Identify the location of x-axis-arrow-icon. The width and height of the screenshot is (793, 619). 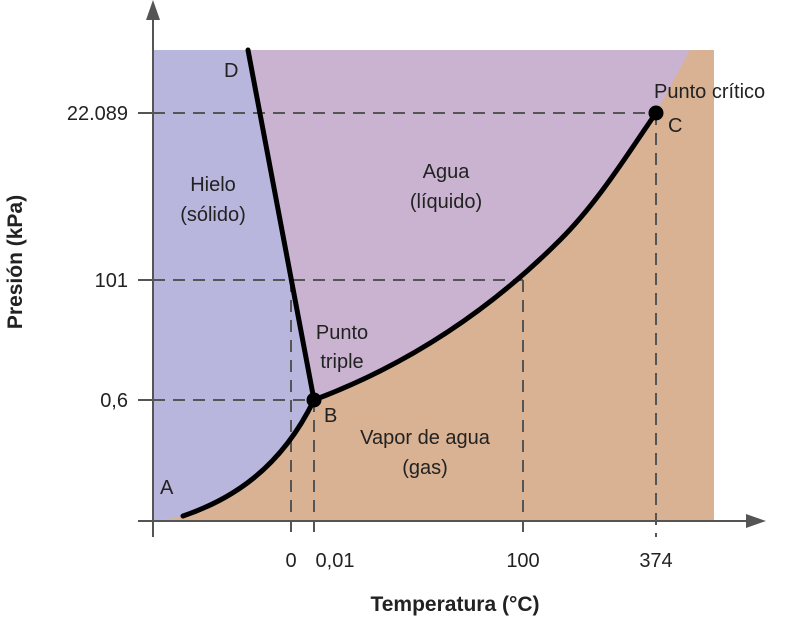
(756, 521).